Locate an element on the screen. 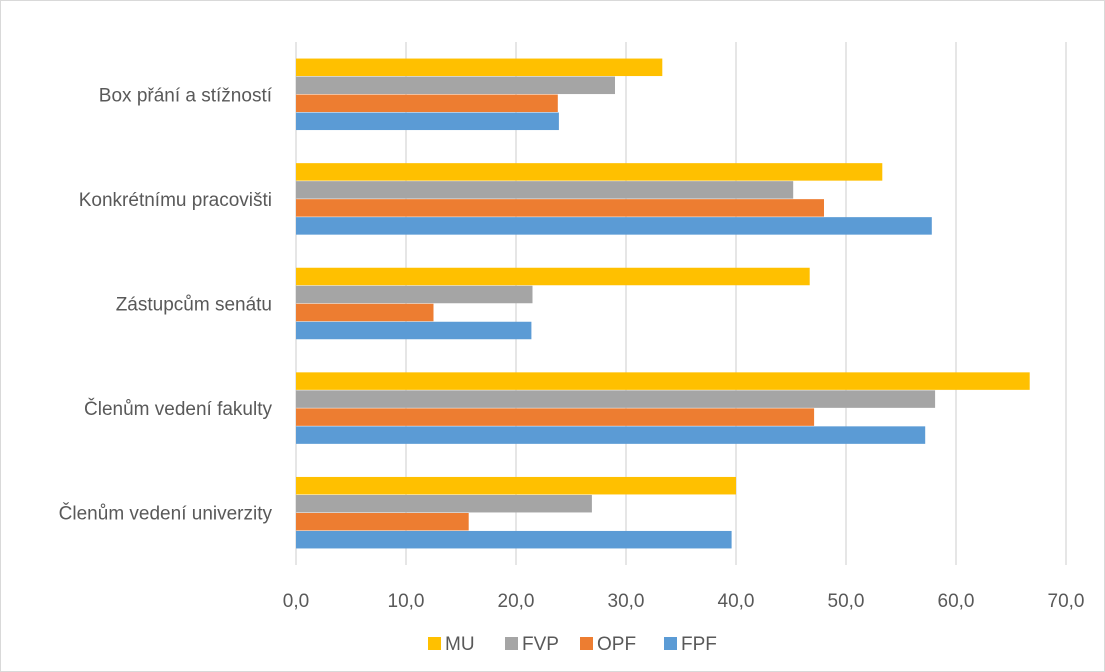 The image size is (1105, 672). tick-label: 20,0 is located at coordinates (516, 601).